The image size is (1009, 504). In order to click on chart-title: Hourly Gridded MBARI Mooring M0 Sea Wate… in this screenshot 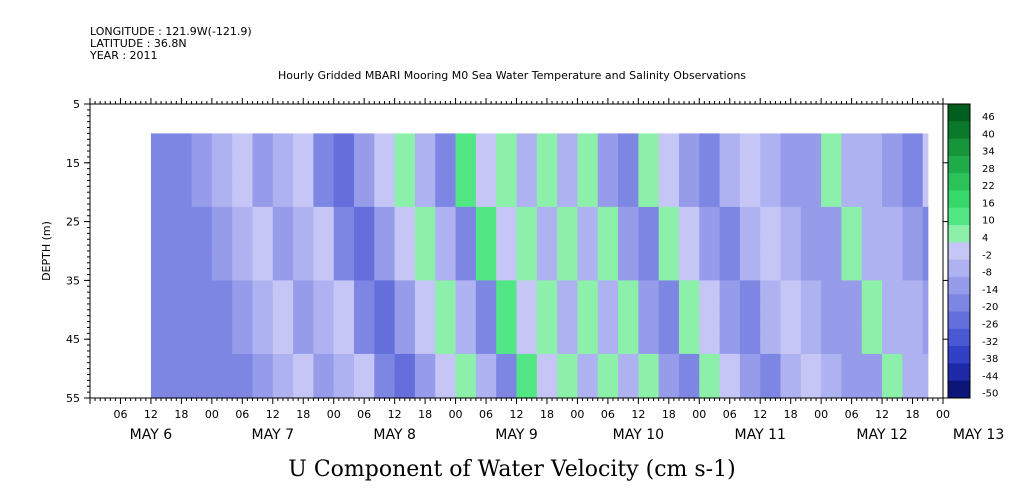, I will do `click(512, 75)`.